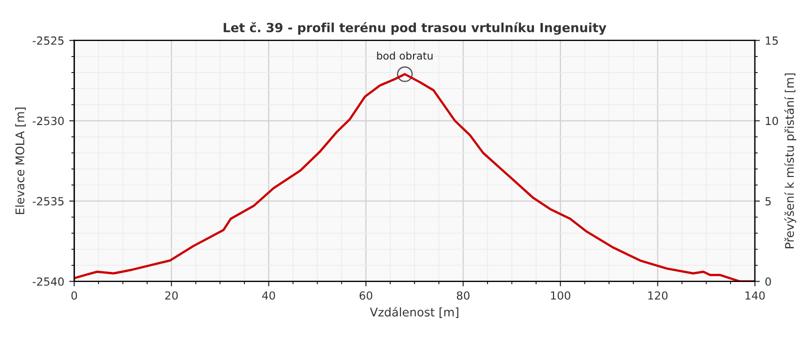 Image resolution: width=798 pixels, height=337 pixels. What do you see at coordinates (48, 201) in the screenshot?
I see `y-tick-label: -2535` at bounding box center [48, 201].